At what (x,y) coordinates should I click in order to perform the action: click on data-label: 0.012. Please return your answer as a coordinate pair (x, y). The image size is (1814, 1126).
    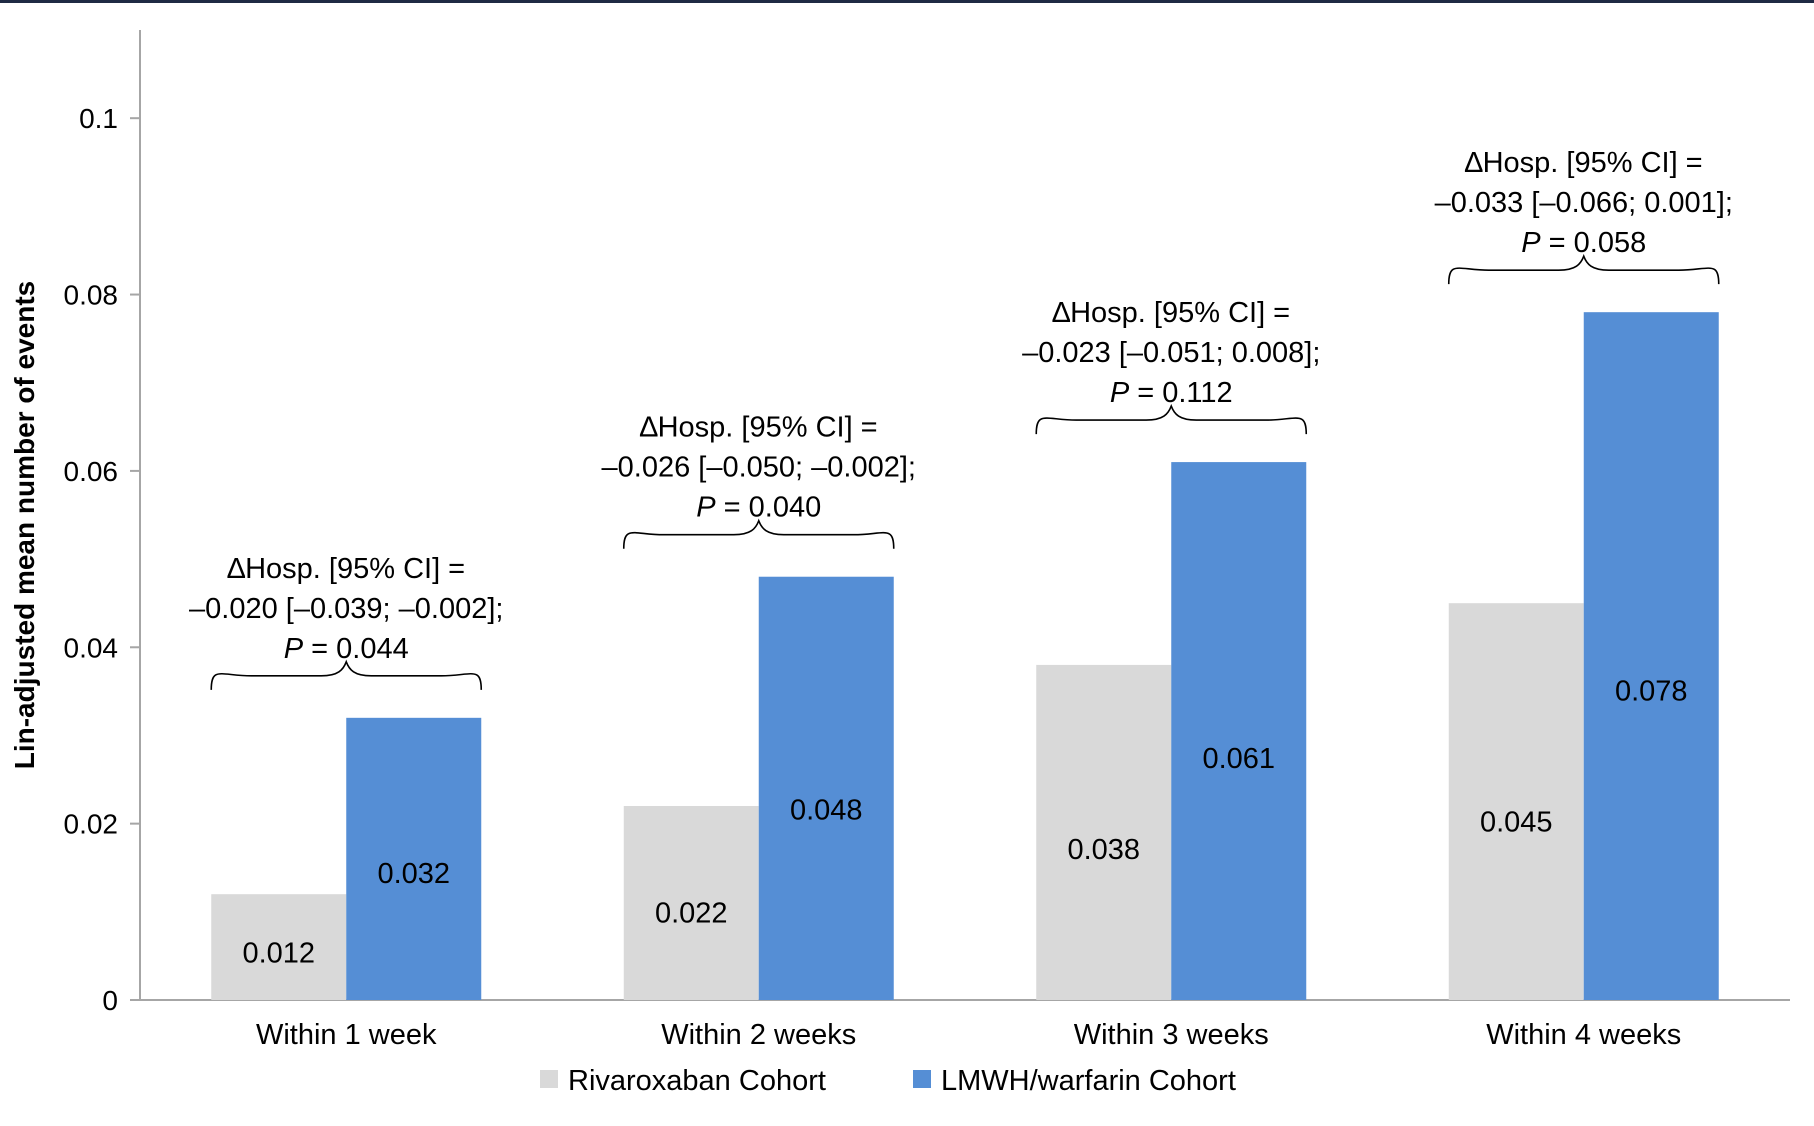
    Looking at the image, I should click on (278, 953).